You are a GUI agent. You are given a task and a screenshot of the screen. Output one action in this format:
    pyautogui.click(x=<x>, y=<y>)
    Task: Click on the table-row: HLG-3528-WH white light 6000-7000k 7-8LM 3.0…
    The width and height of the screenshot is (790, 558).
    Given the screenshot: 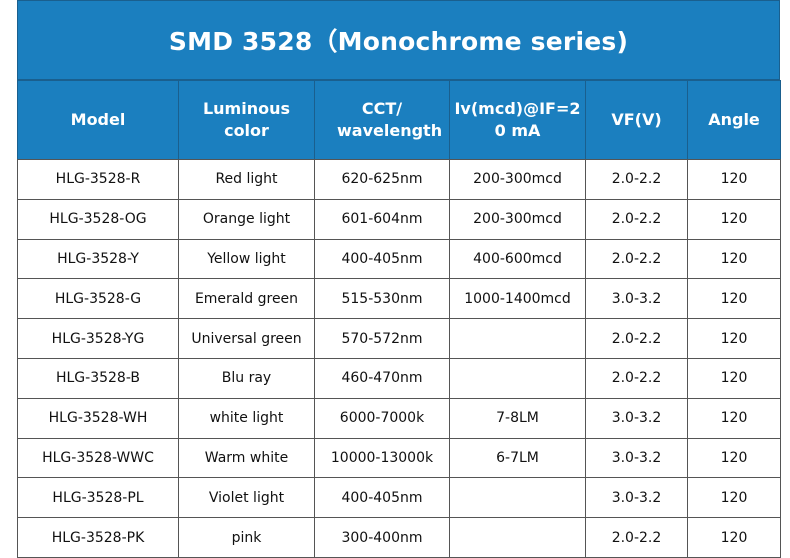 What is the action you would take?
    pyautogui.click(x=399, y=418)
    